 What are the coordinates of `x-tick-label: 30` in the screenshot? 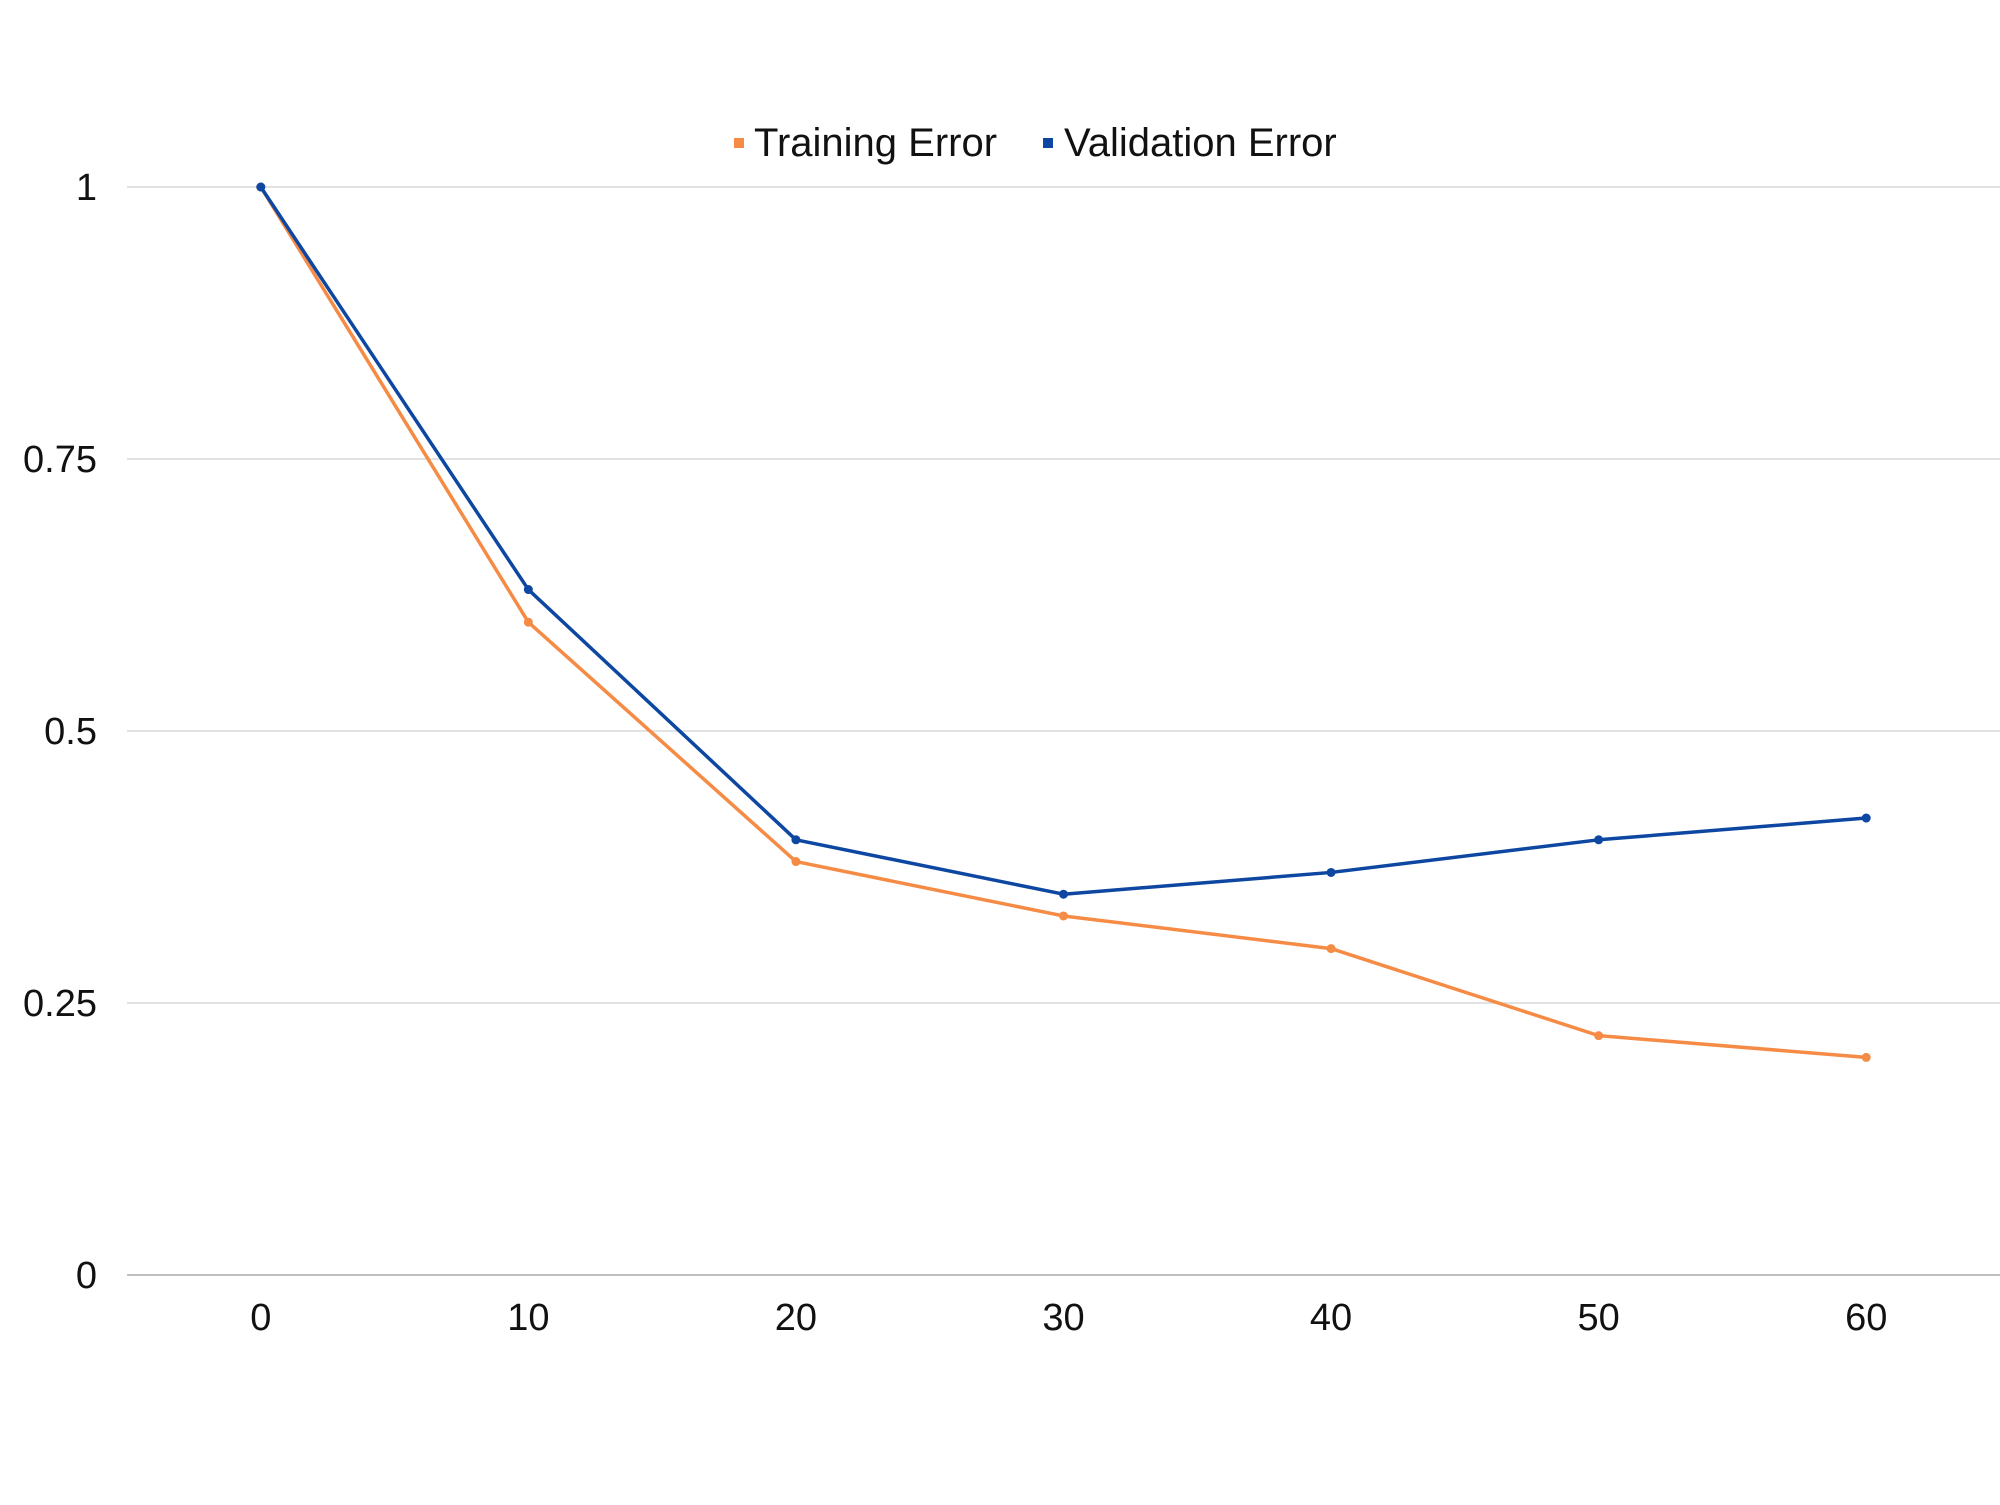 It's located at (1063, 1318).